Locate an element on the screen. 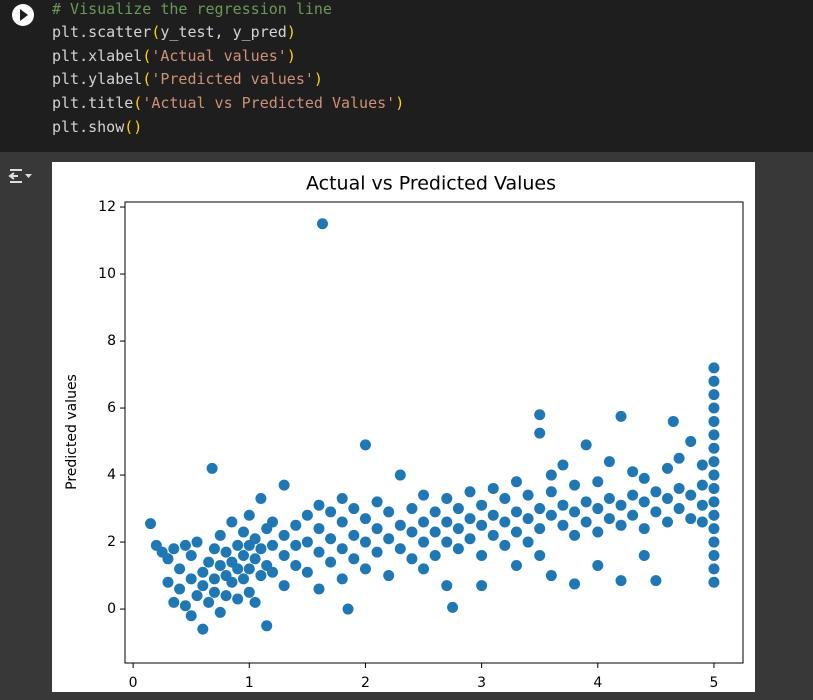 The width and height of the screenshot is (813, 700). x-tick-label: 1 is located at coordinates (249, 683).